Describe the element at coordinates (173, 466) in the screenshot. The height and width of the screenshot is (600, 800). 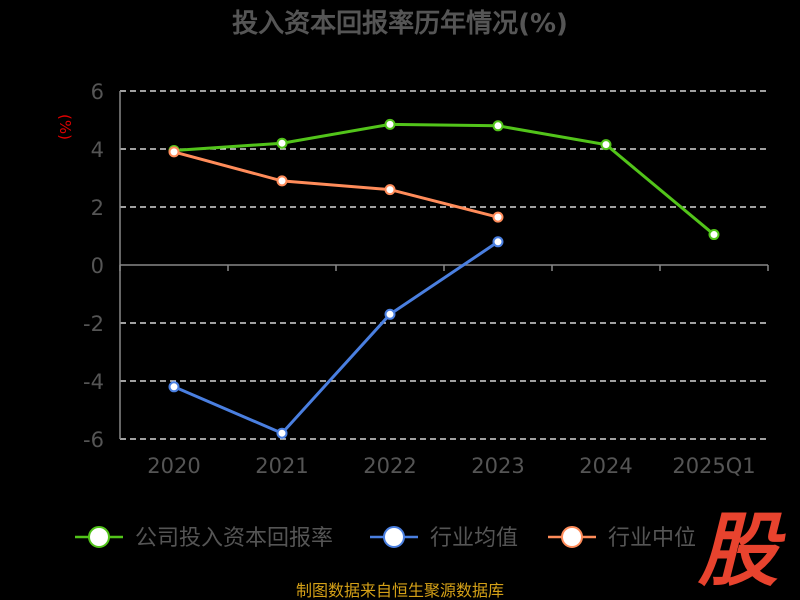
I see `x-tick-label: 2020` at that location.